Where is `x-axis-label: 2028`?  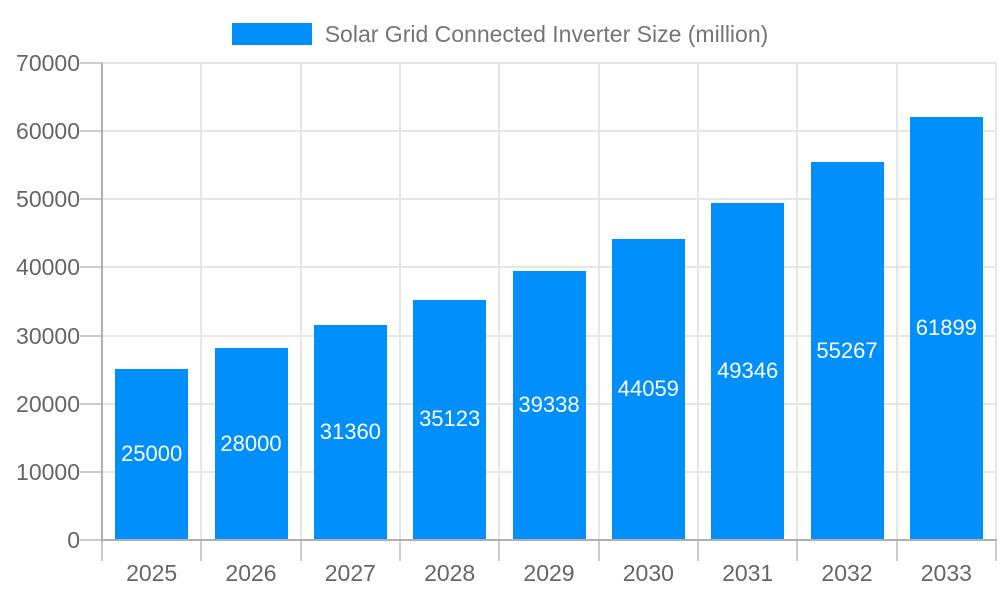
x-axis-label: 2028 is located at coordinates (450, 573).